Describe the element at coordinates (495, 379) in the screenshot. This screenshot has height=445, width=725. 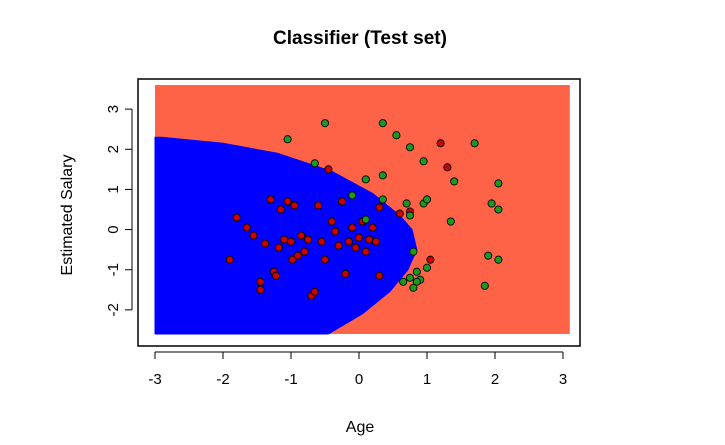
I see `x-tick-label: 2` at that location.